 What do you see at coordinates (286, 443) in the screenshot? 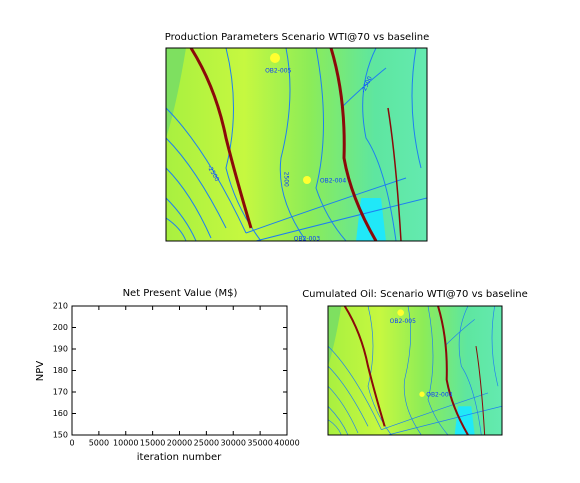
I see `x-tick-label: 40000` at bounding box center [286, 443].